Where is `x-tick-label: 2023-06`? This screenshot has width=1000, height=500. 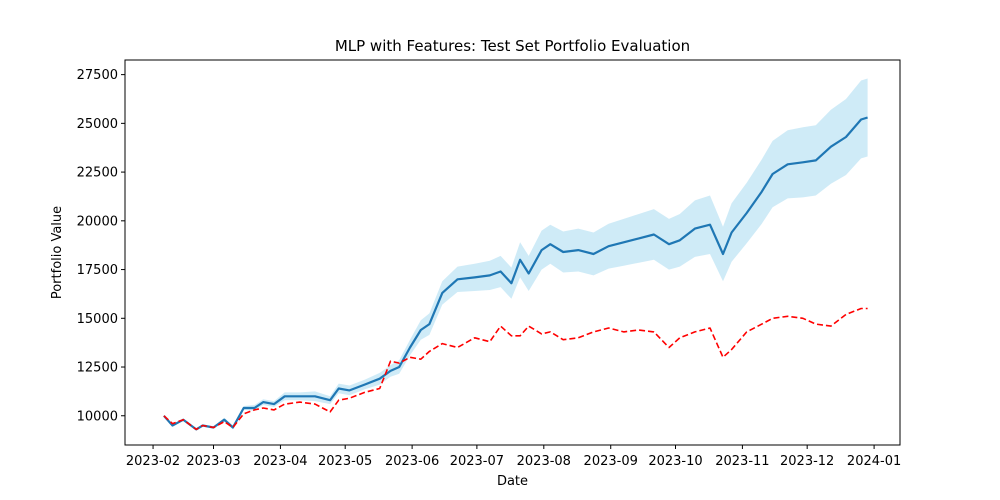
x-tick-label: 2023-06 is located at coordinates (412, 461).